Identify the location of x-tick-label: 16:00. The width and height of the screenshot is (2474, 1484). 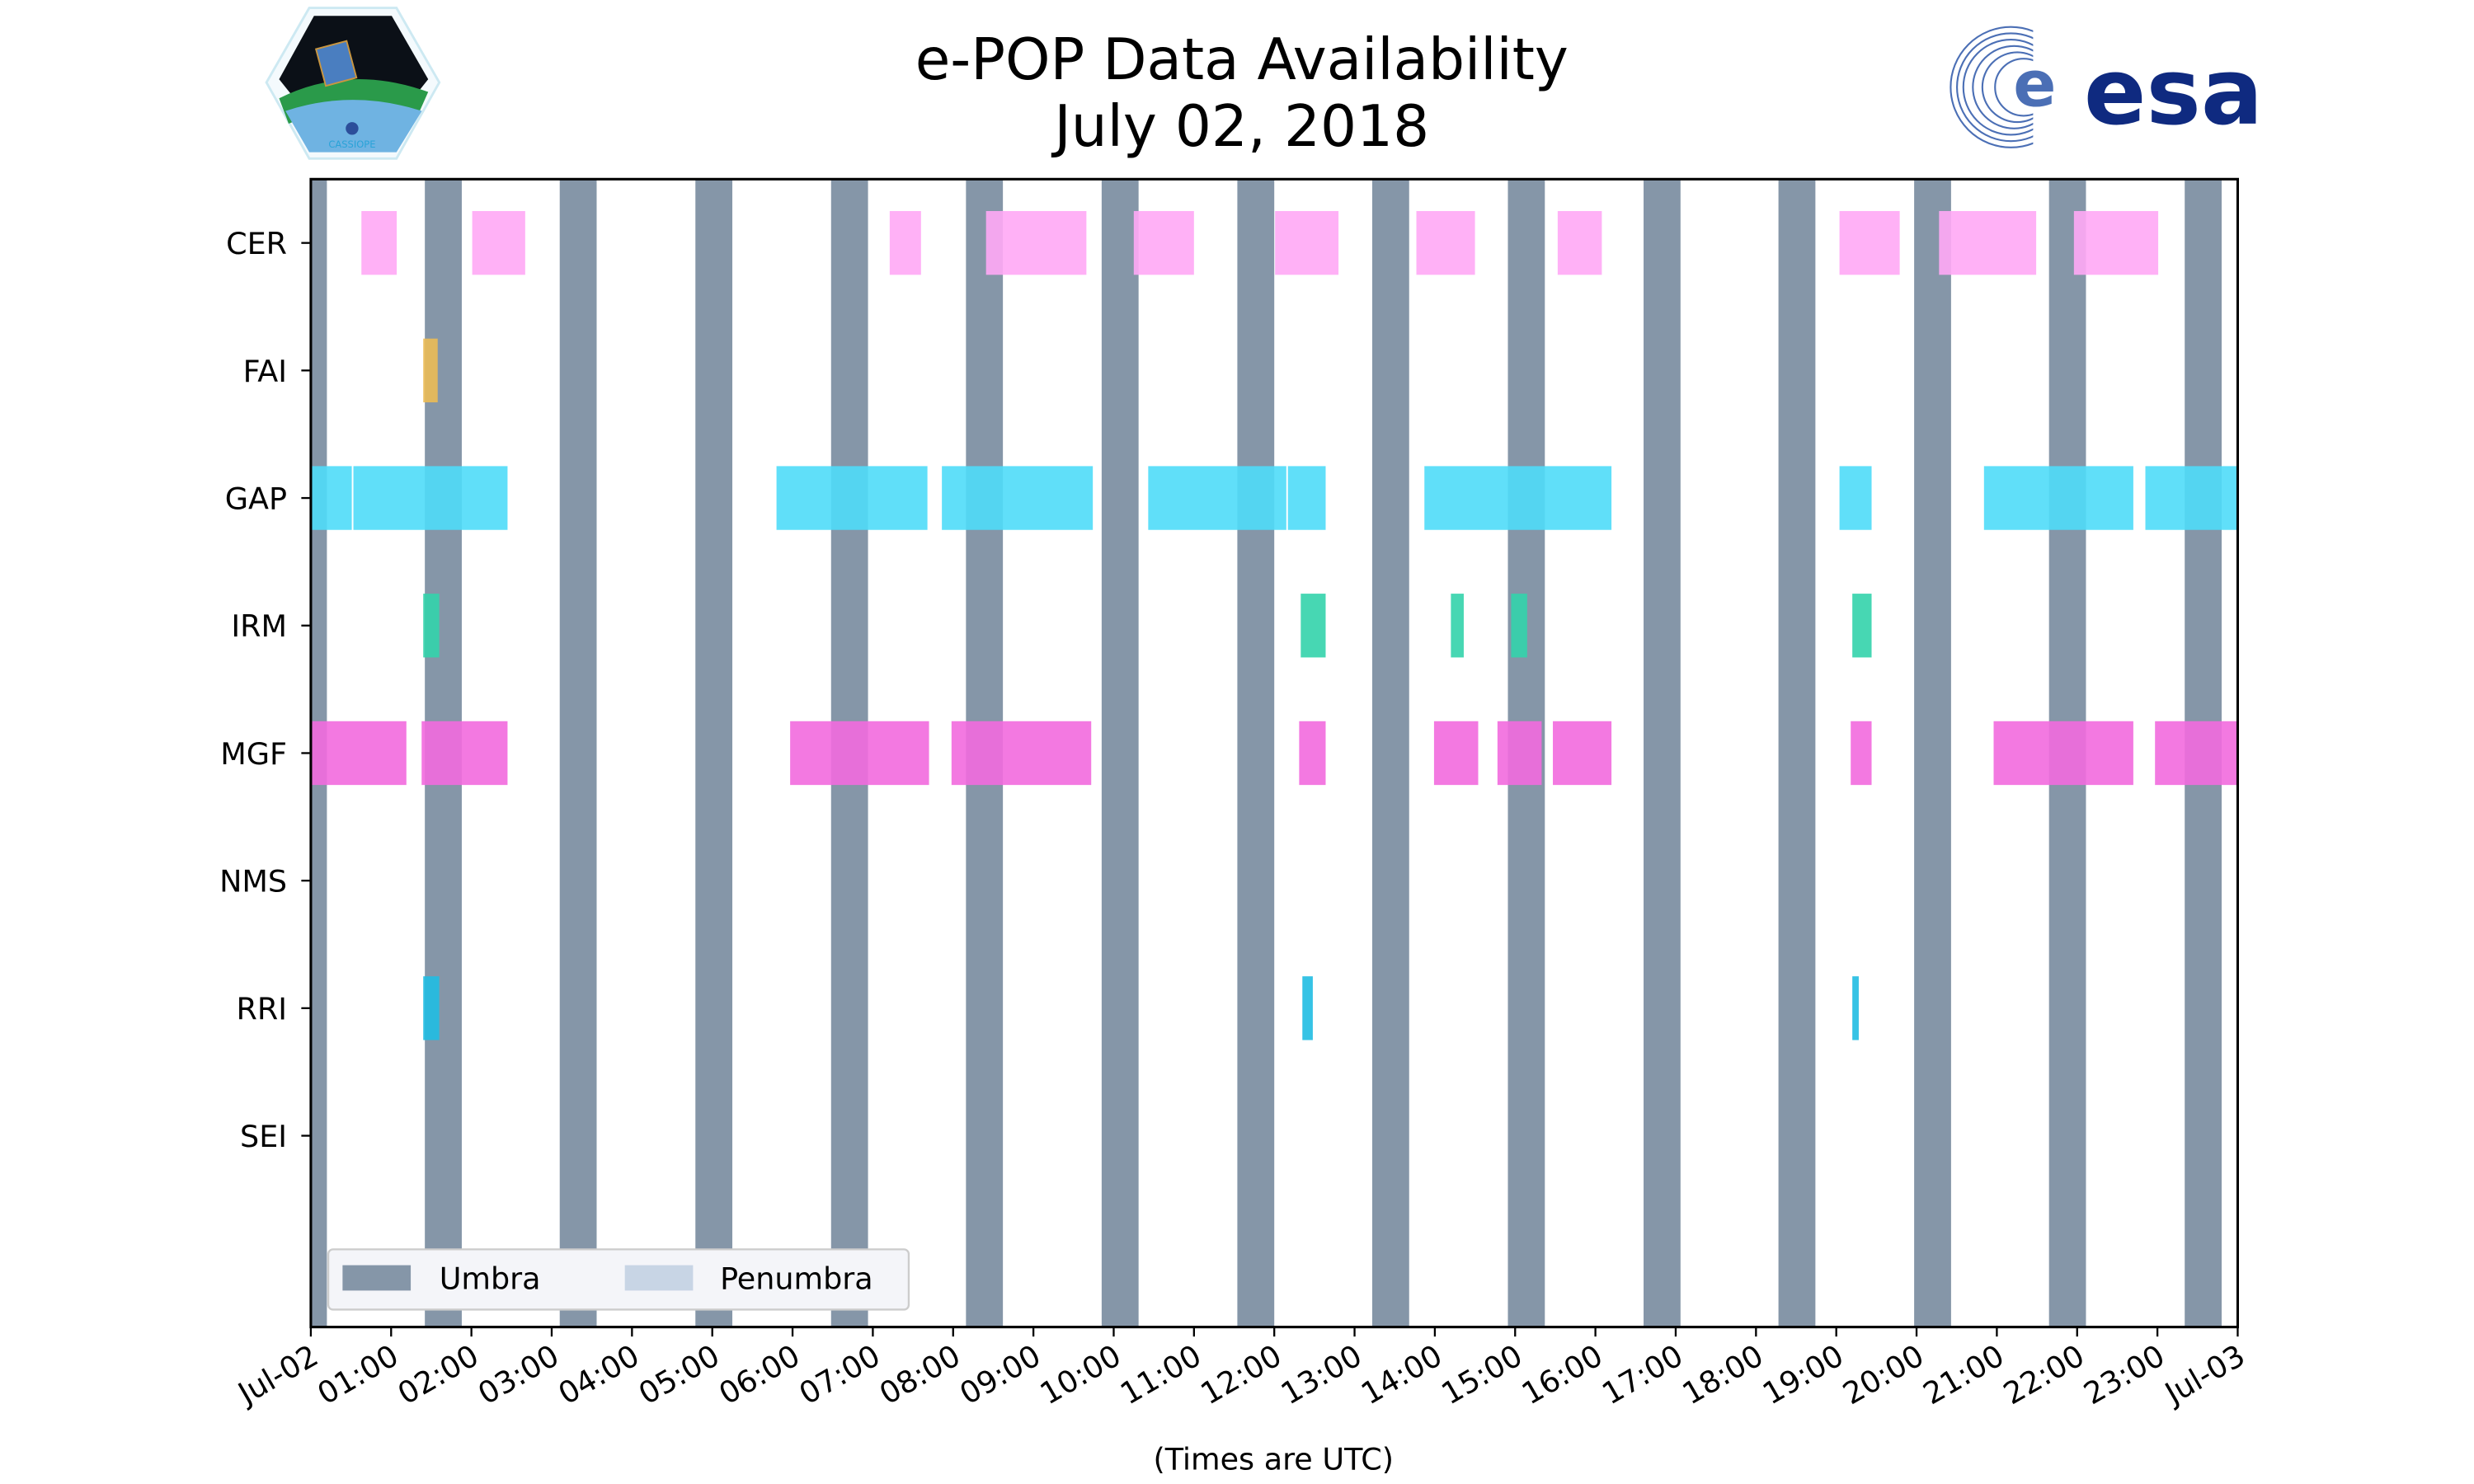
(1562, 1374).